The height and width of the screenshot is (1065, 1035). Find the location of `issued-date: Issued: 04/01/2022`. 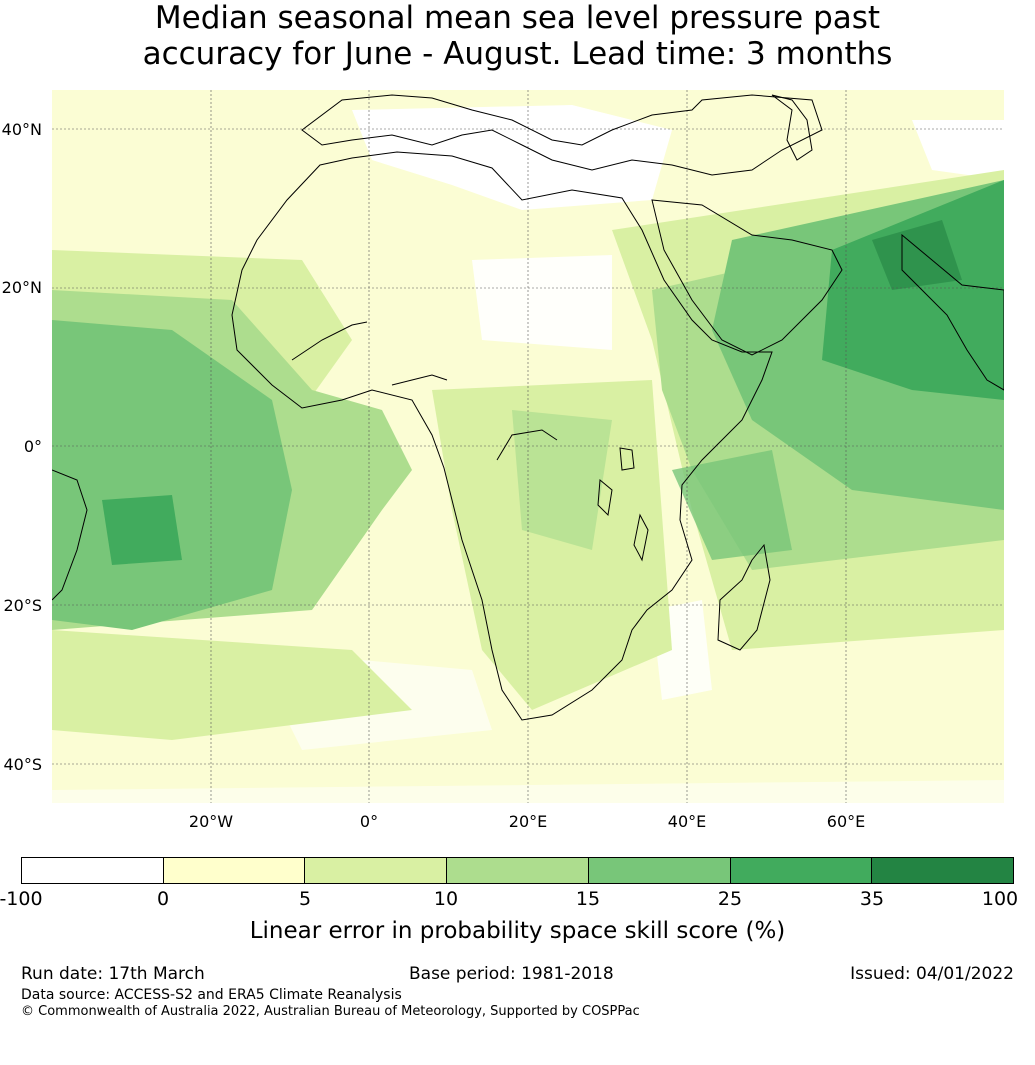

issued-date: Issued: 04/01/2022 is located at coordinates (932, 974).